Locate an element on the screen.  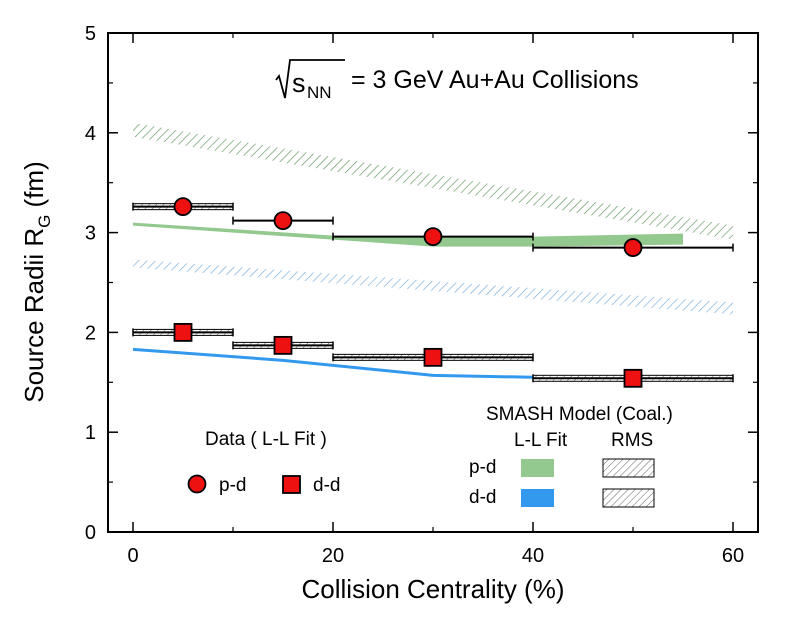
title-subscript: NN is located at coordinates (319, 92).